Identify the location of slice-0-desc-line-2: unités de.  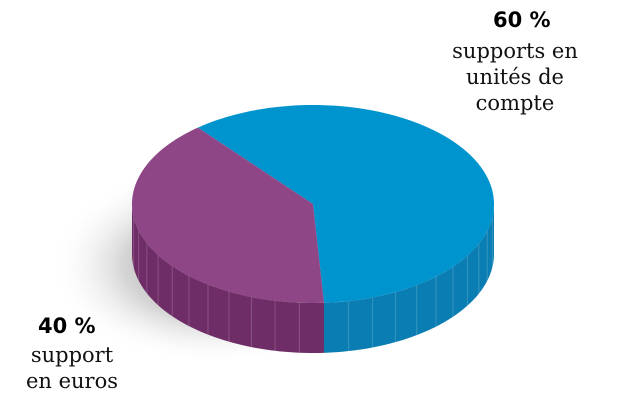
(515, 77).